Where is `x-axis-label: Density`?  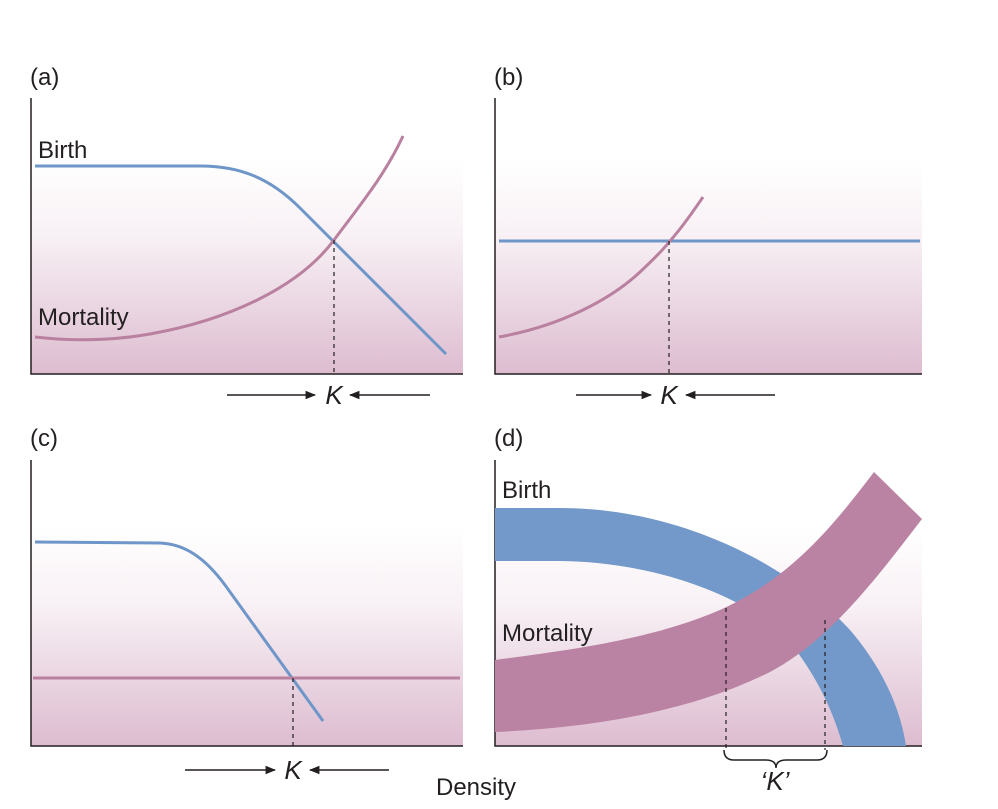 x-axis-label: Density is located at coordinates (476, 787).